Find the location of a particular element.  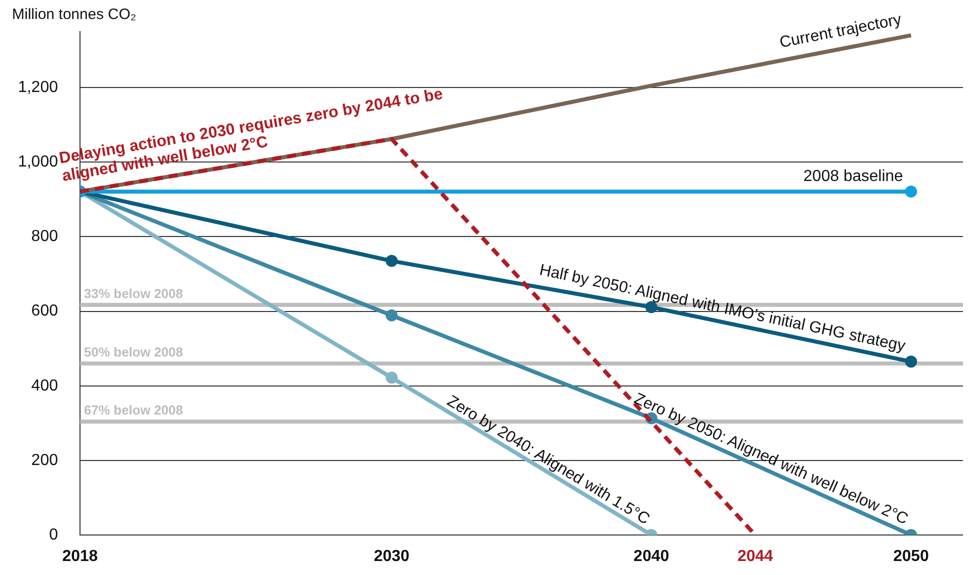

text: Half by 2050: Aligned with IMO’s initial GHG strategy is located at coordinates (722, 308).